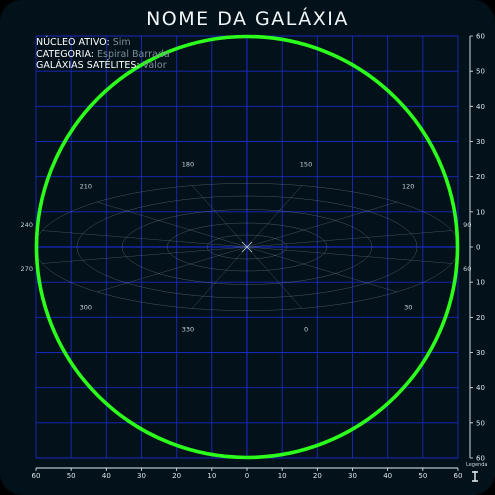 The image size is (495, 495). I want to click on angle-label: 180, so click(188, 164).